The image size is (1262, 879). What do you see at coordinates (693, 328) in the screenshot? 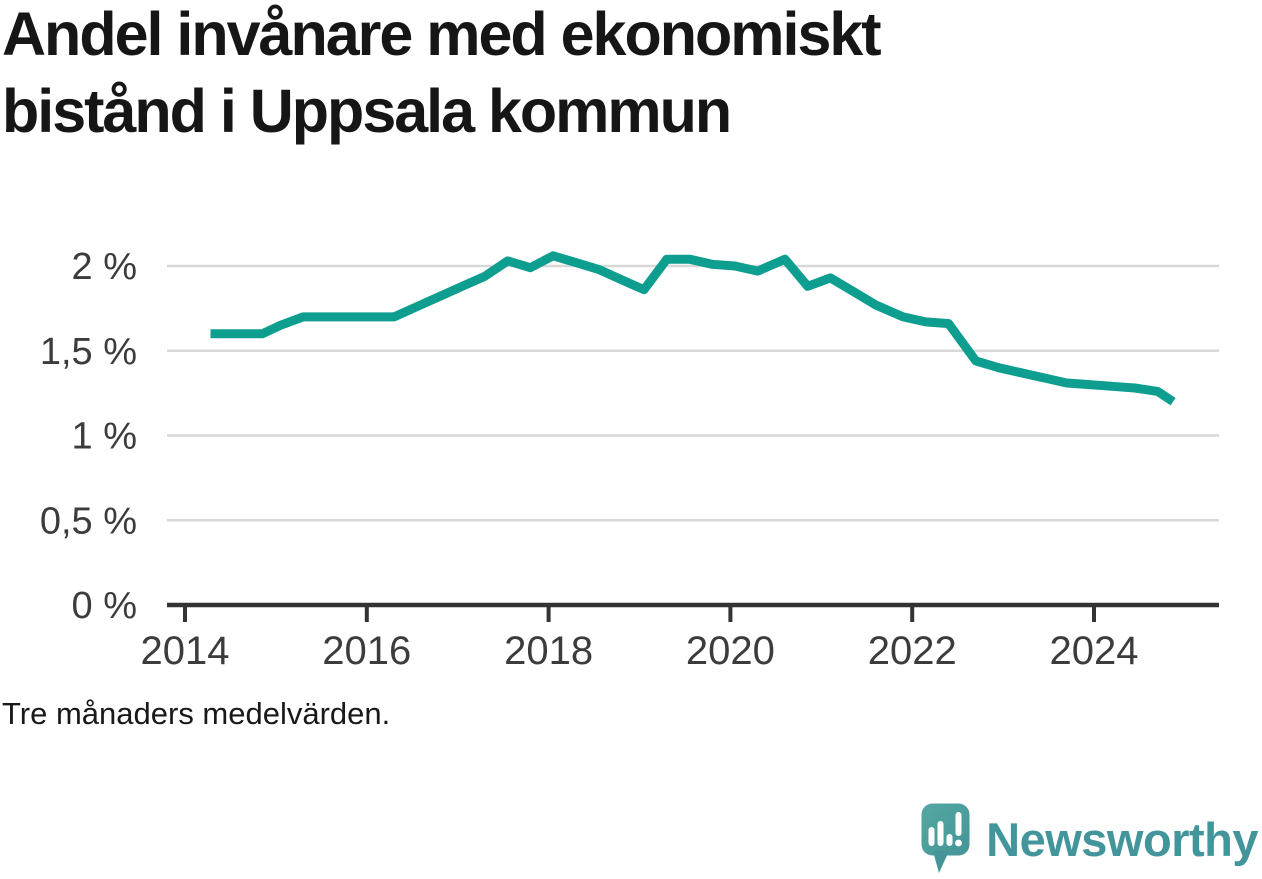
I see `data-line` at bounding box center [693, 328].